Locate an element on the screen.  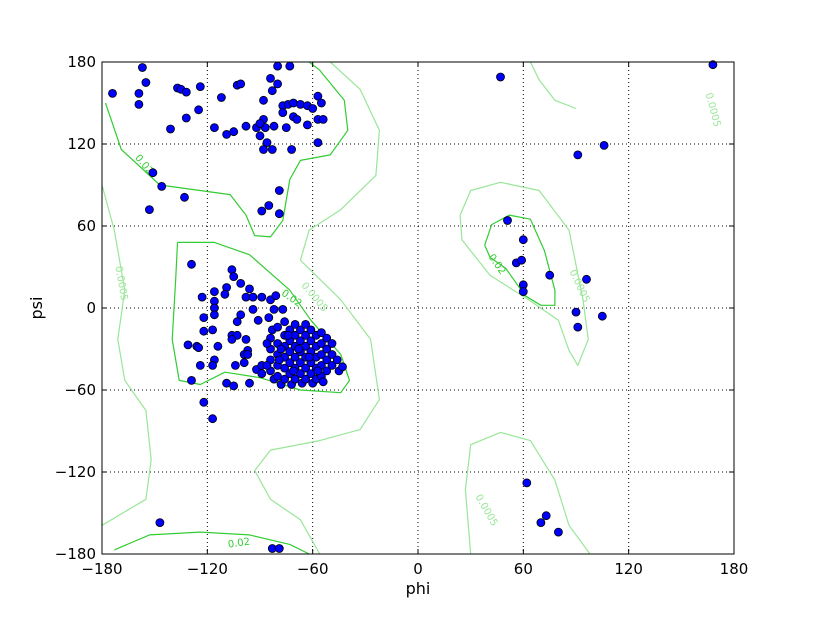
x-tick-label: −180 is located at coordinates (101, 569).